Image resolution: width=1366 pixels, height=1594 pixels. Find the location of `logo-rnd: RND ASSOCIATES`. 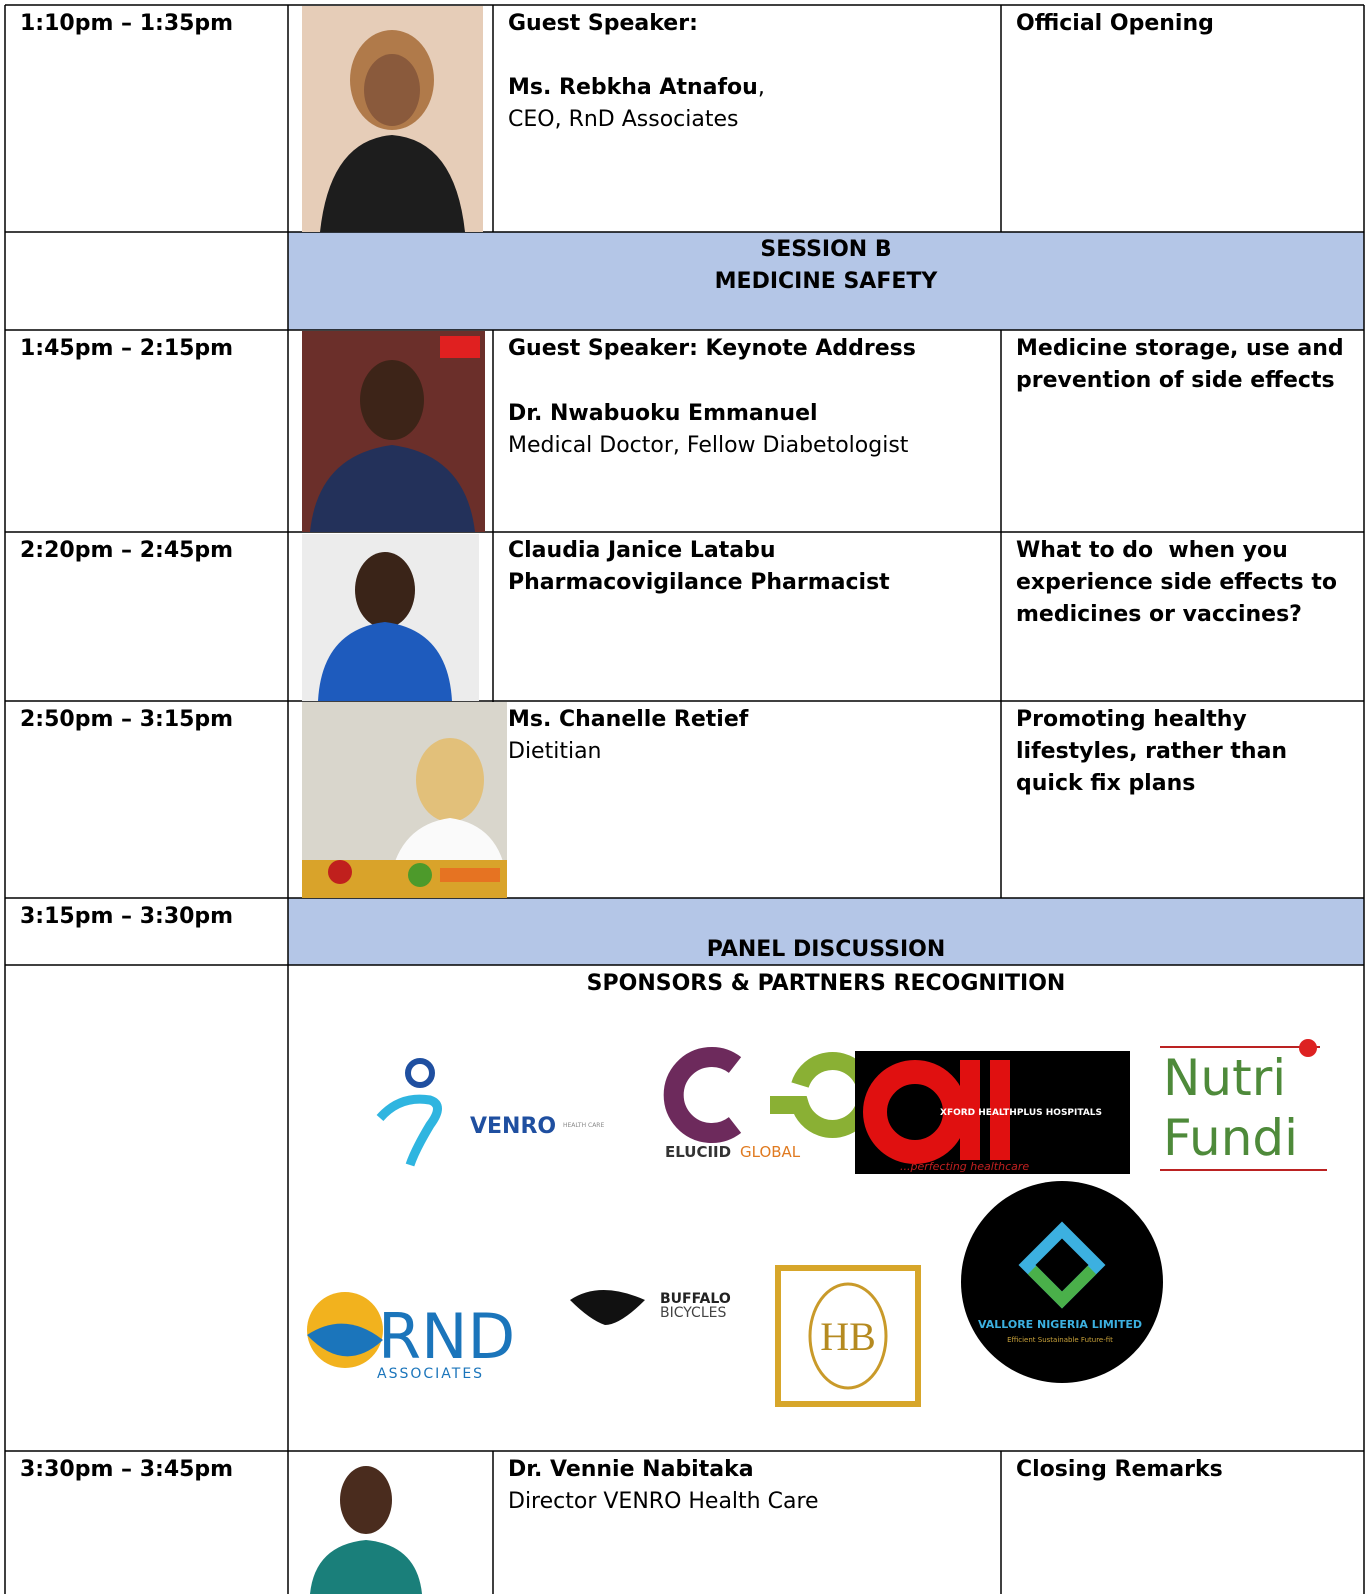

logo-rnd: RND ASSOCIATES is located at coordinates (411, 1337).